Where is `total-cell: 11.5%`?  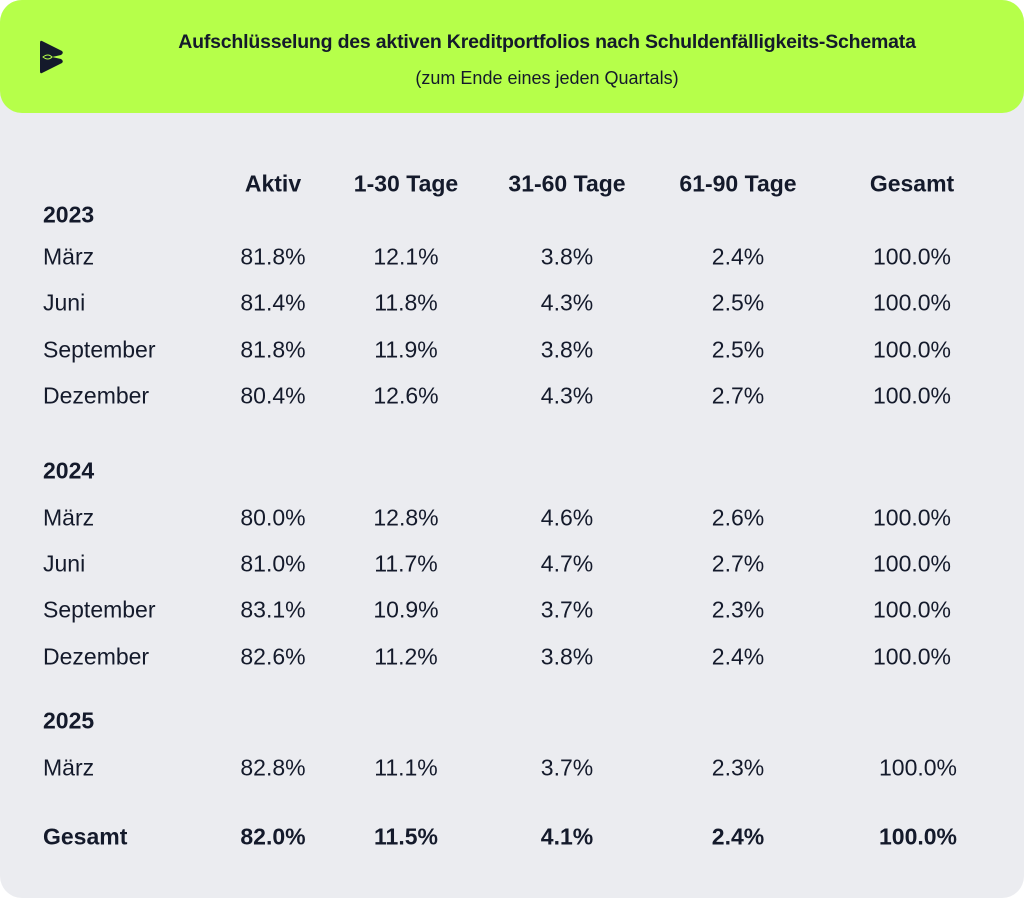
total-cell: 11.5% is located at coordinates (406, 836).